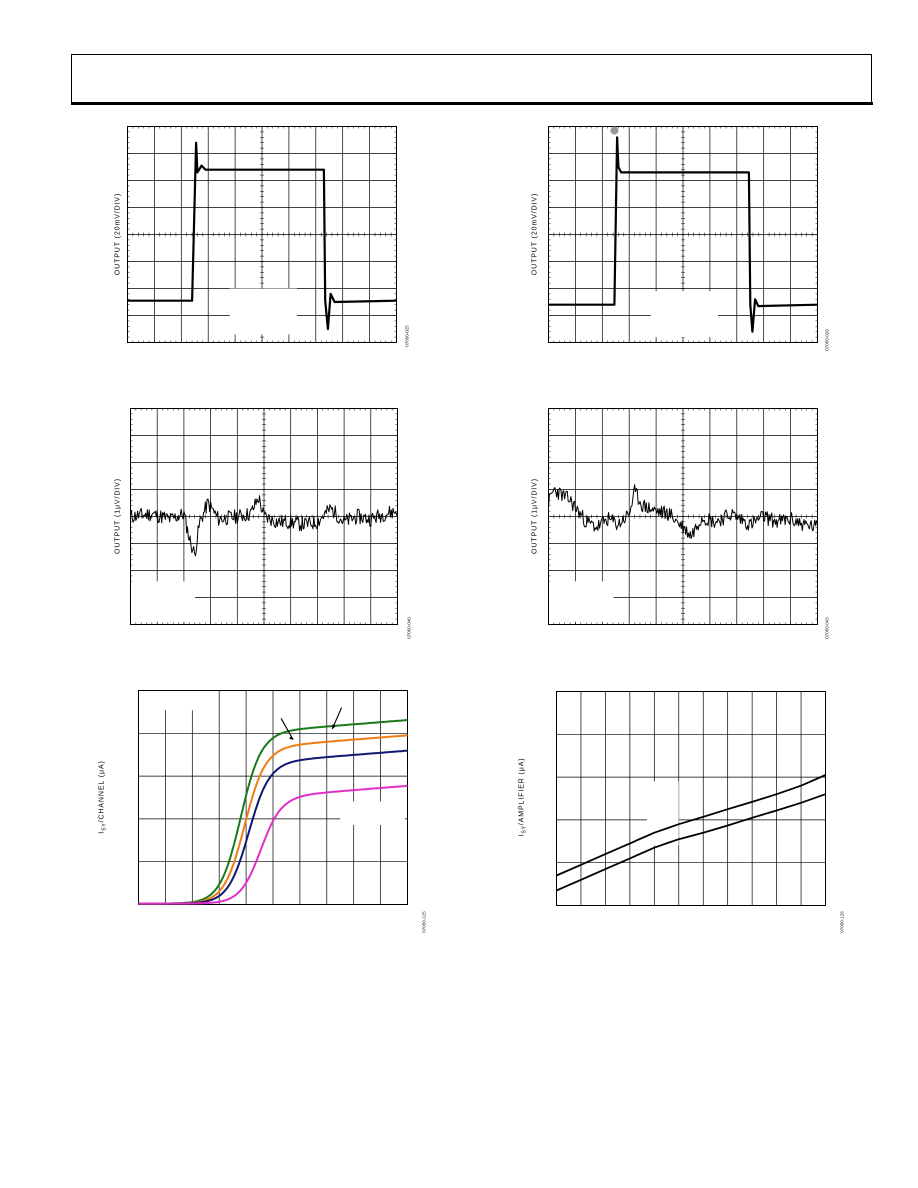 This screenshot has width=918, height=1188. I want to click on panel-supply-current-vs-temperature, so click(691, 798).